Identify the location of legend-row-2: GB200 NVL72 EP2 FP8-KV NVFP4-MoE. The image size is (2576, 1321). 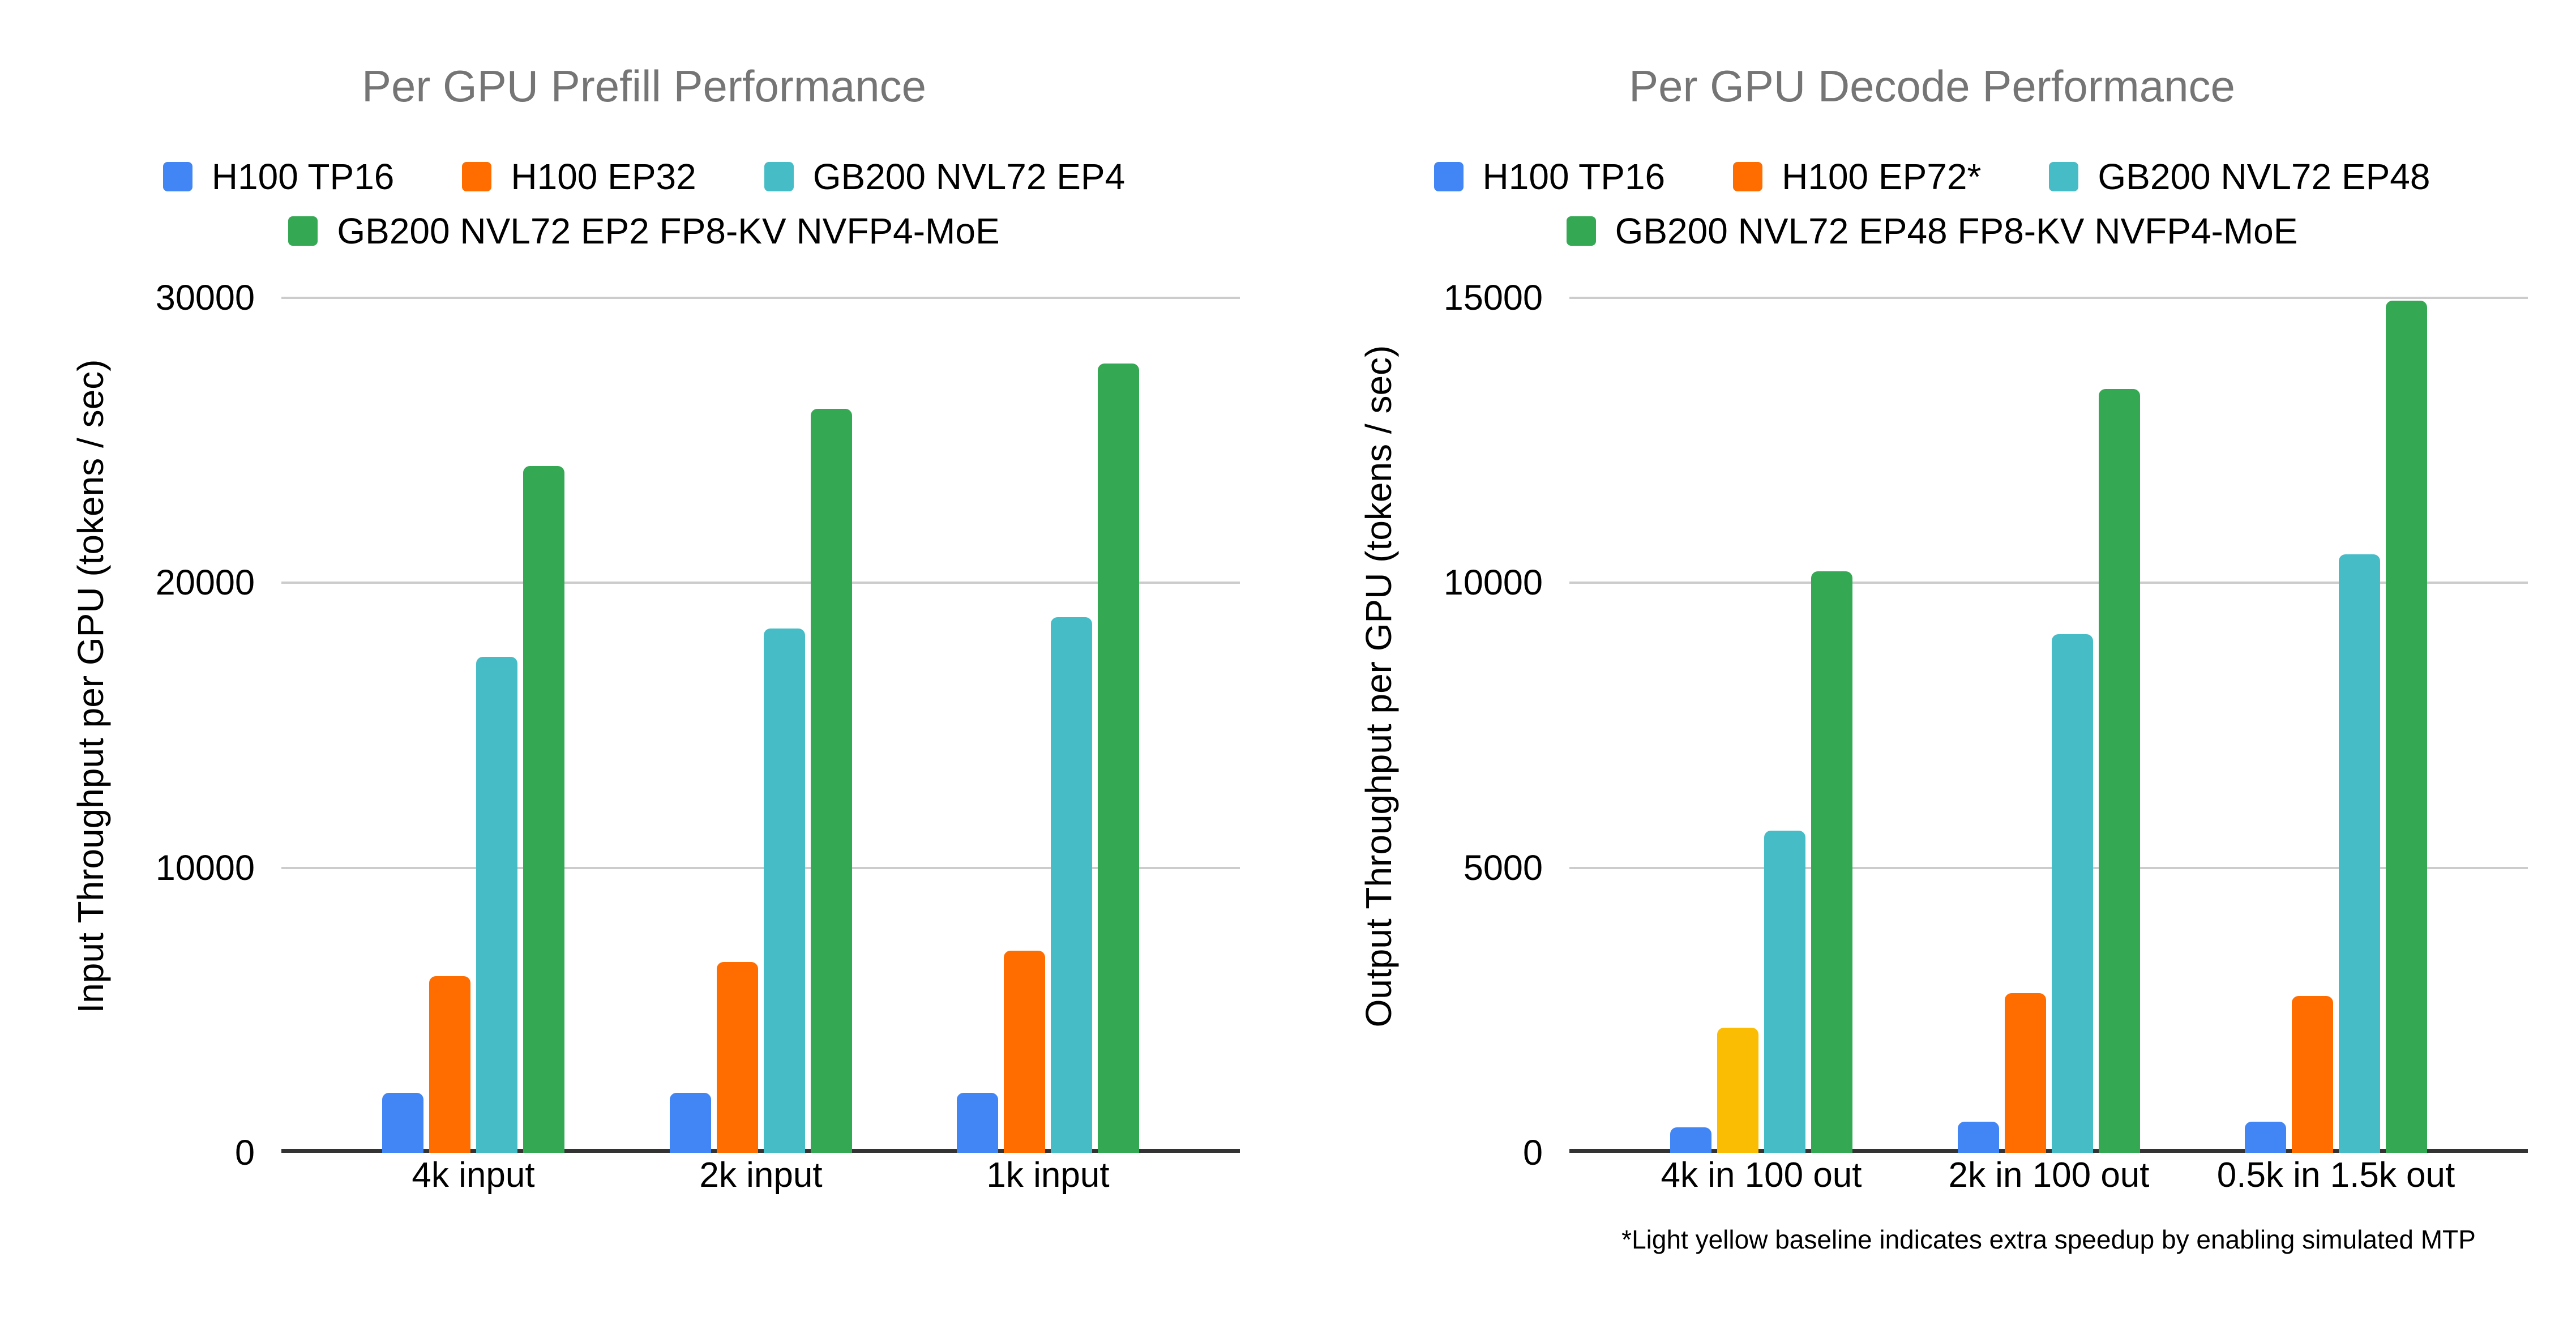
(644, 231).